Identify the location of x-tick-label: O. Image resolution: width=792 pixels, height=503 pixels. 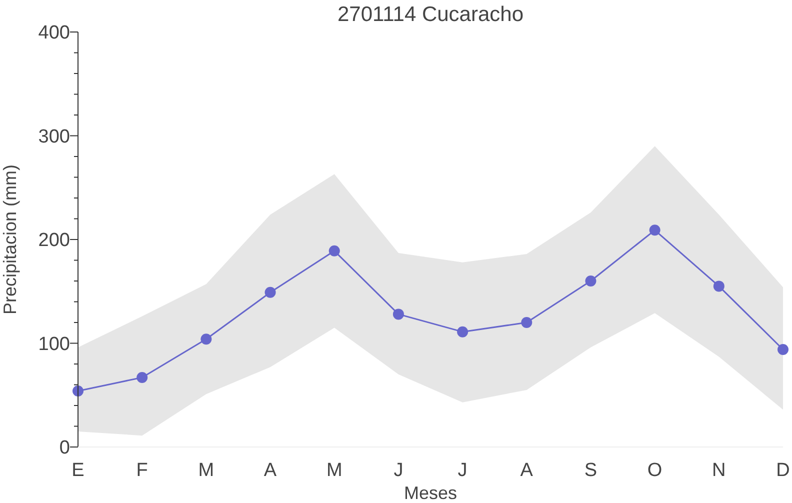
(654, 470).